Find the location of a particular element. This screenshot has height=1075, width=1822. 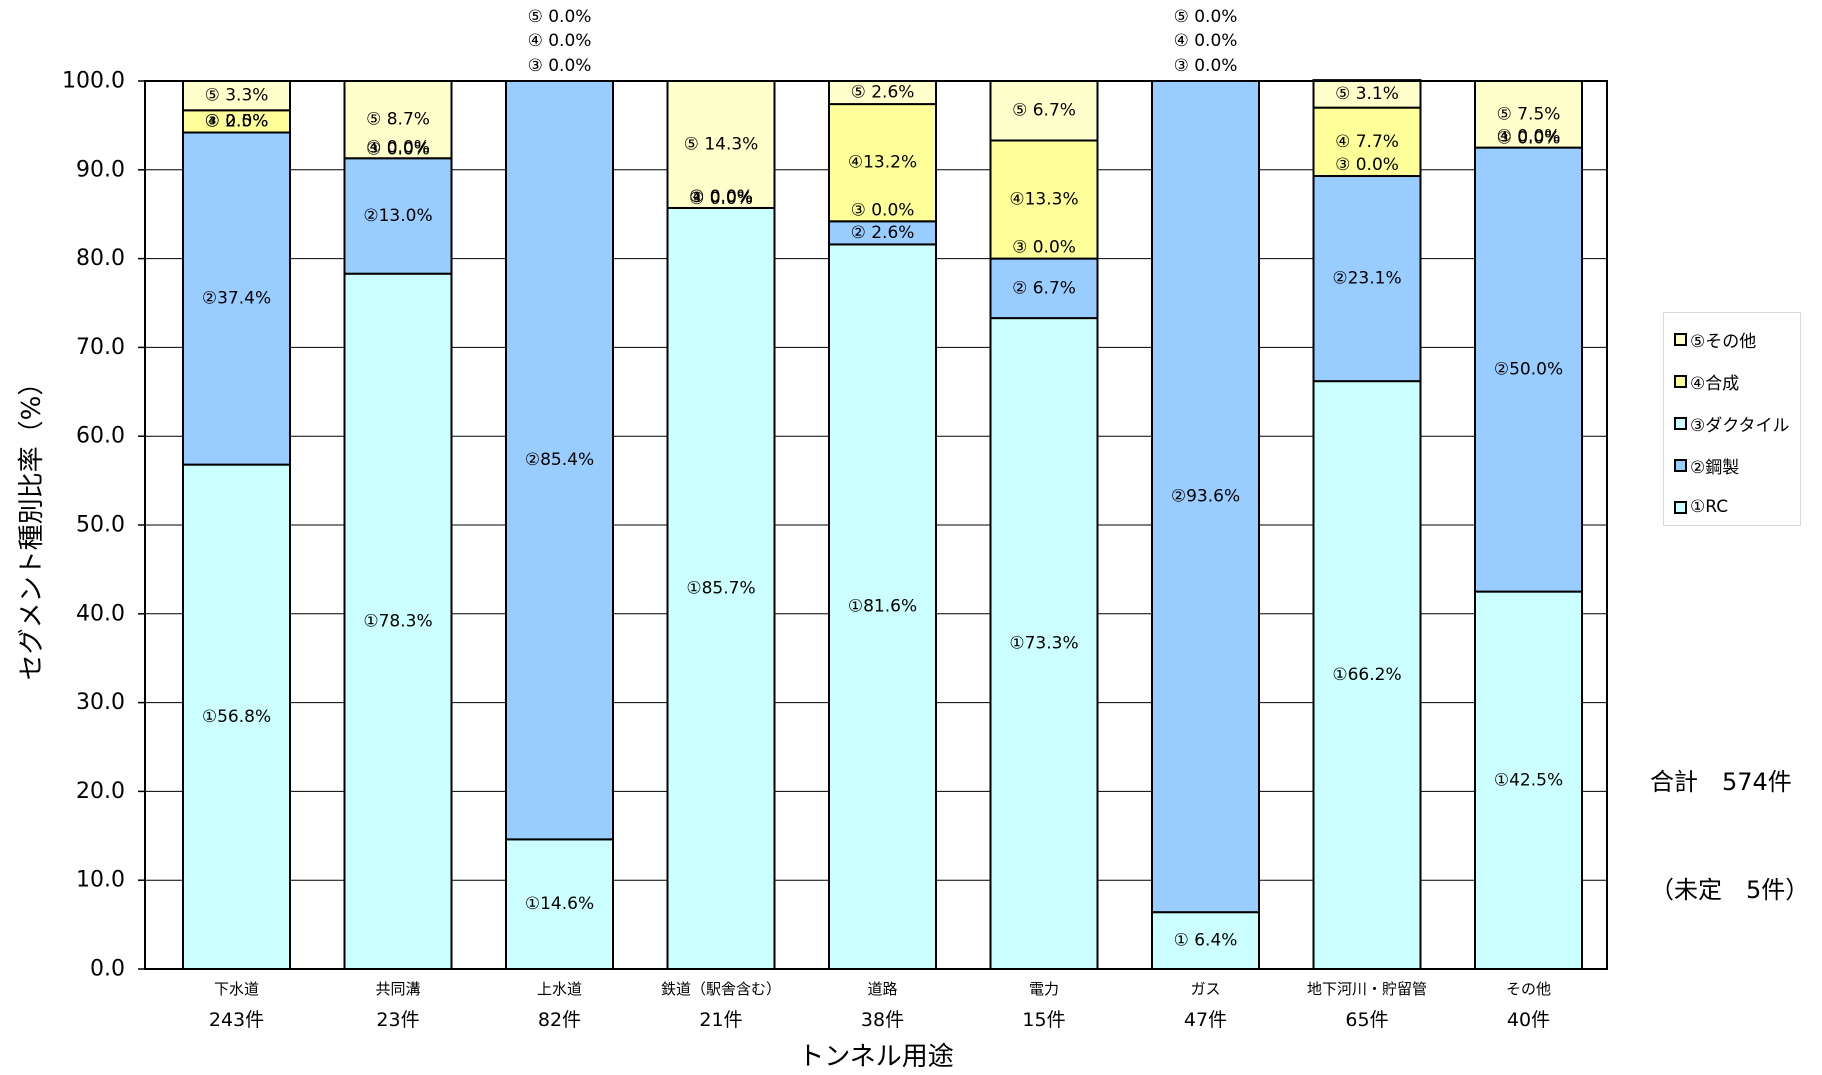

y-tick-label: 20.0 is located at coordinates (100, 791).